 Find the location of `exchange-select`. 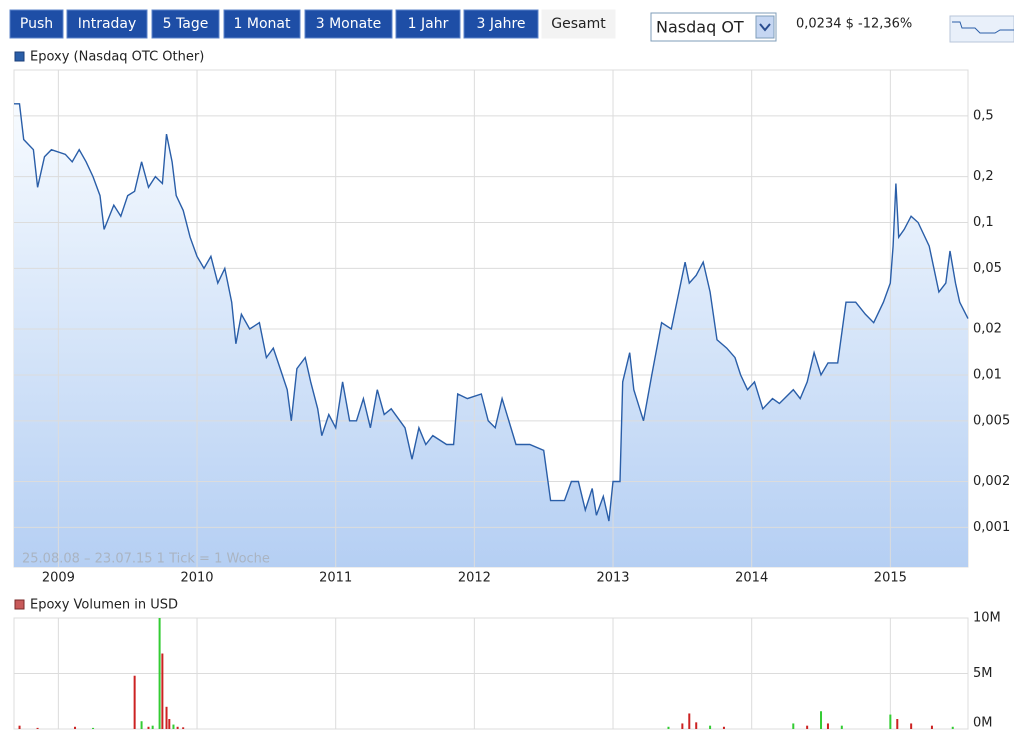

exchange-select is located at coordinates (713, 27).